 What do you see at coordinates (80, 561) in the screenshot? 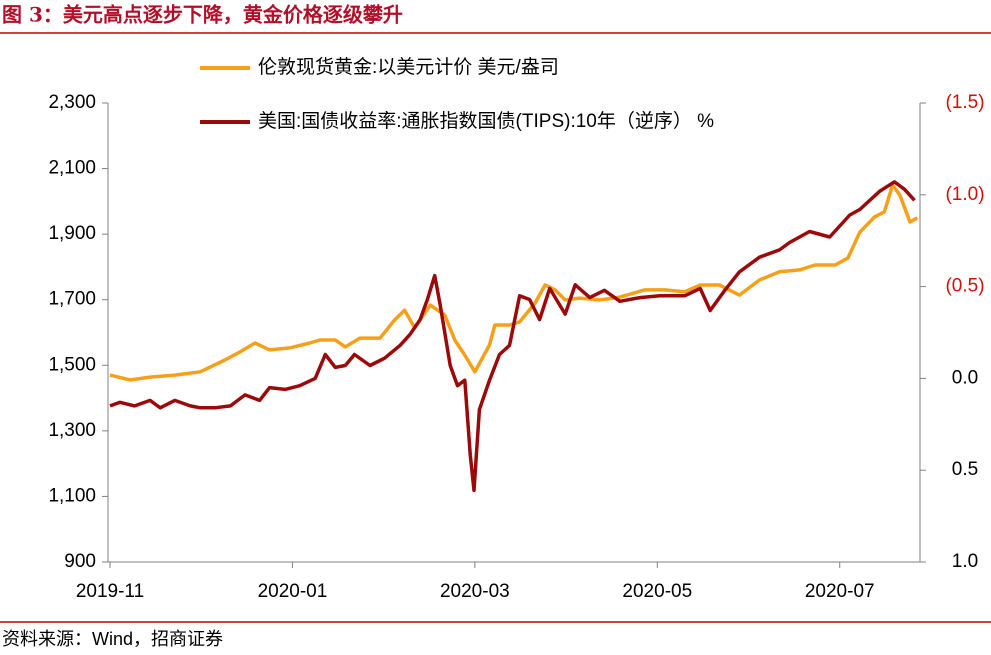
I see `y-tick-label: 900` at bounding box center [80, 561].